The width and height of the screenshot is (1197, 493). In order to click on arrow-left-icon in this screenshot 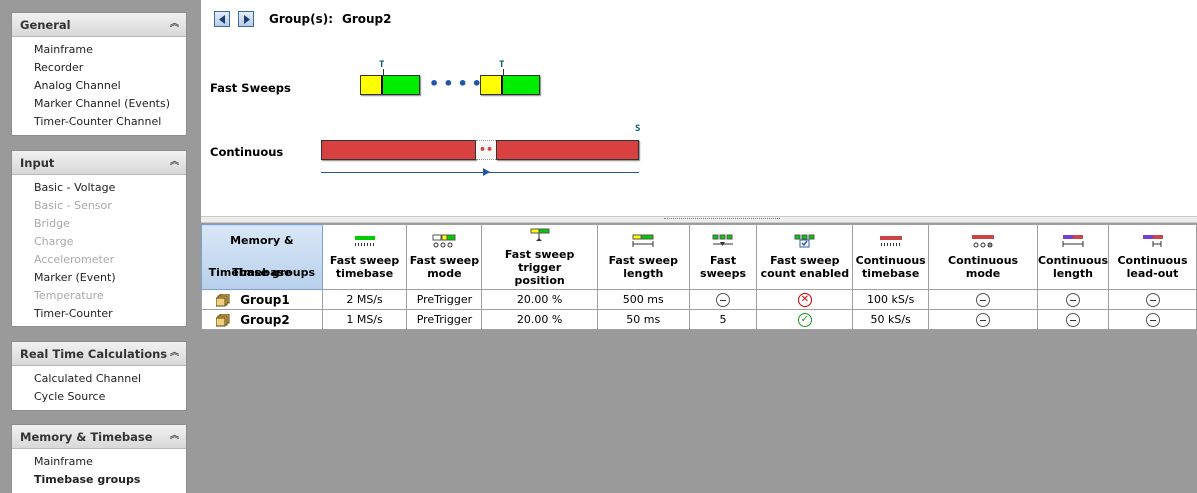, I will do `click(222, 19)`.